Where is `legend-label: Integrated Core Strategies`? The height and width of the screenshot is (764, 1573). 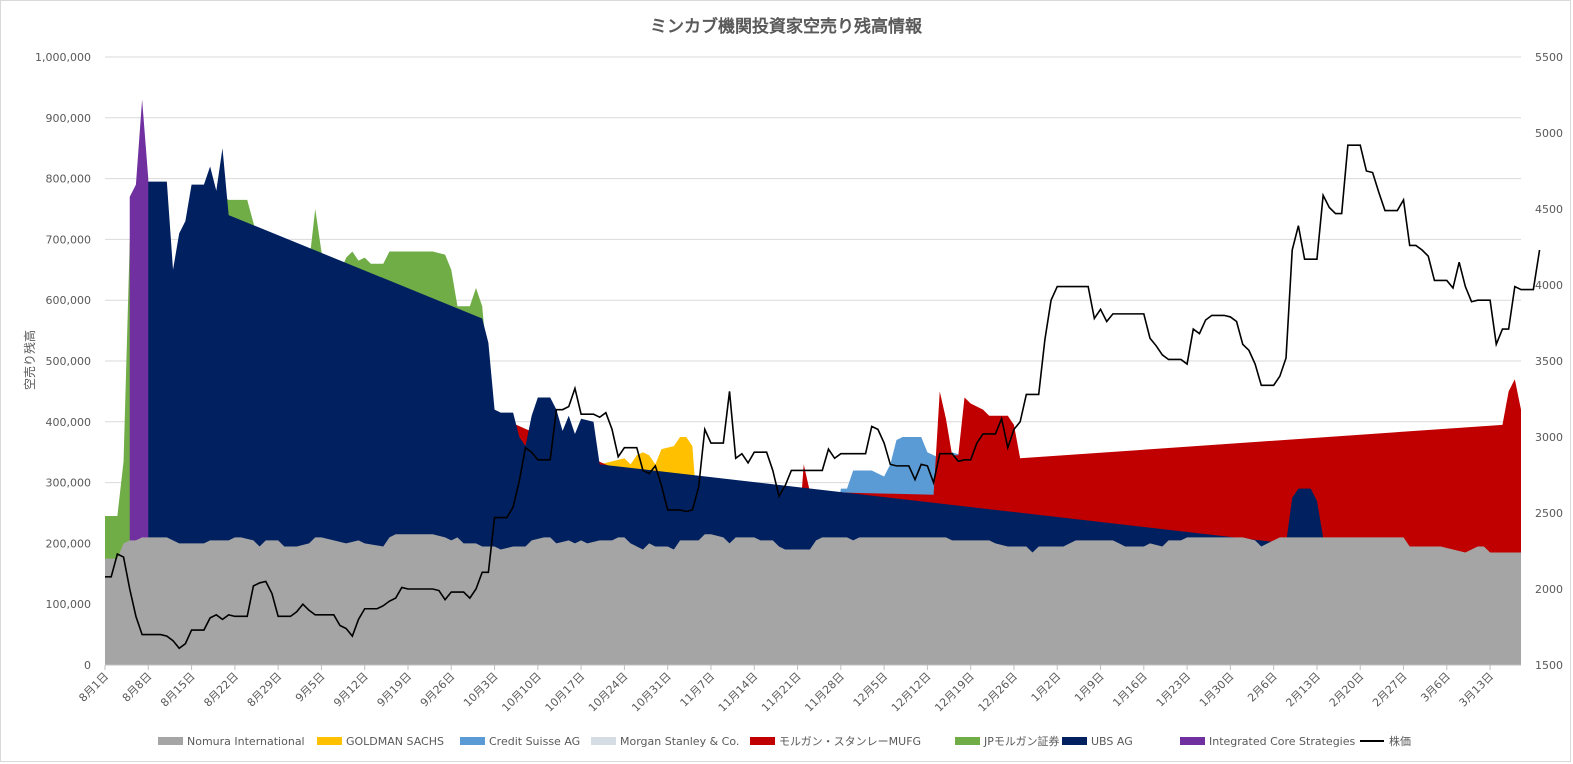 legend-label: Integrated Core Strategies is located at coordinates (1282, 741).